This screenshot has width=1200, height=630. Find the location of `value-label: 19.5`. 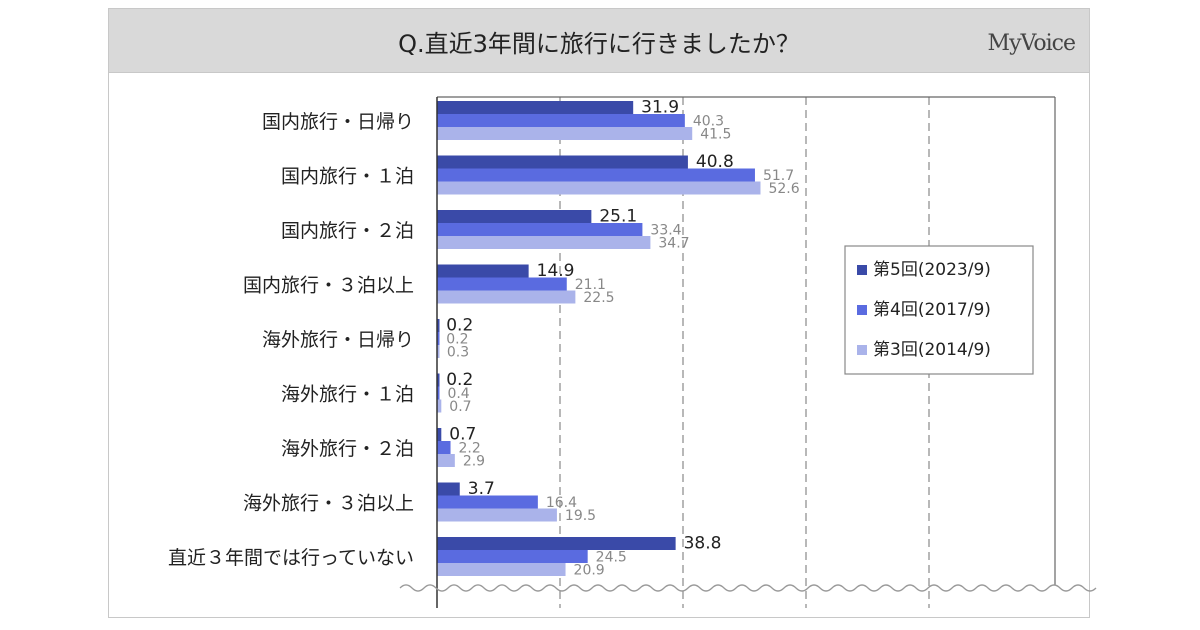

value-label: 19.5 is located at coordinates (580, 516).